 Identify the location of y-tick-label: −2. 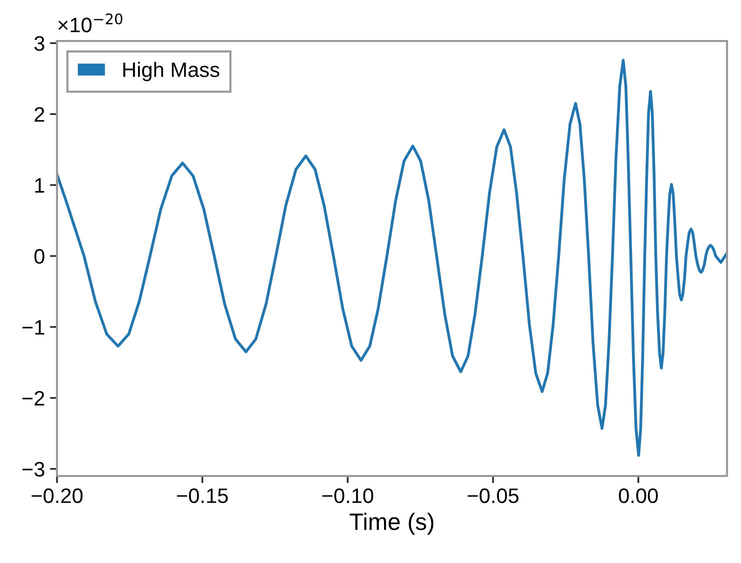
(33, 398).